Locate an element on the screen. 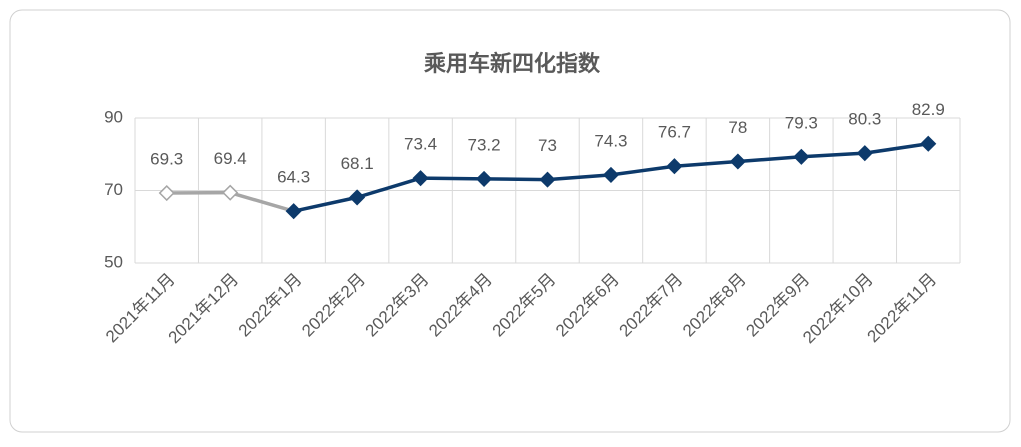 The image size is (1021, 447). chart-title: 乘用车新四化指数 is located at coordinates (512, 63).